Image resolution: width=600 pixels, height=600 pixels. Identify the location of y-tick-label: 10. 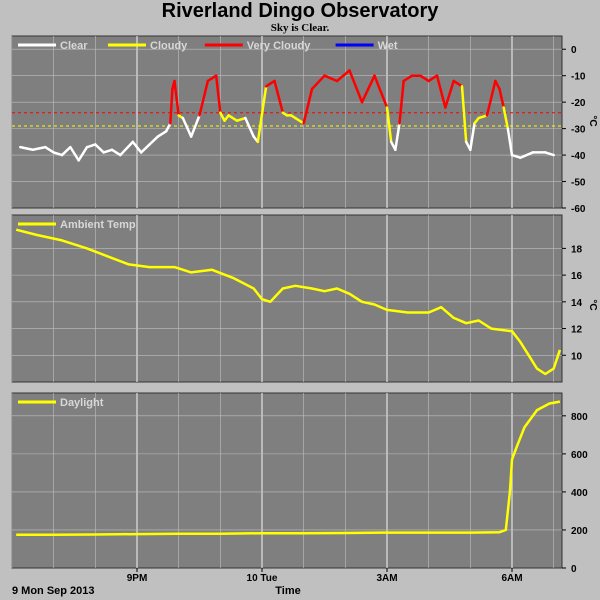
(577, 356).